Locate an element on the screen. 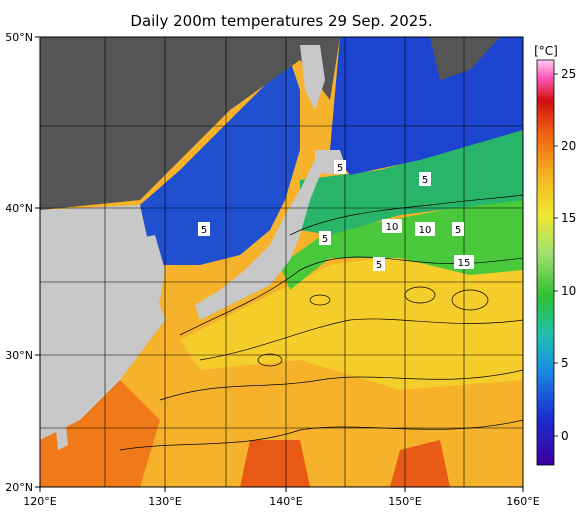 The width and height of the screenshot is (585, 512). colorbar-tick-label: 25 is located at coordinates (568, 74).